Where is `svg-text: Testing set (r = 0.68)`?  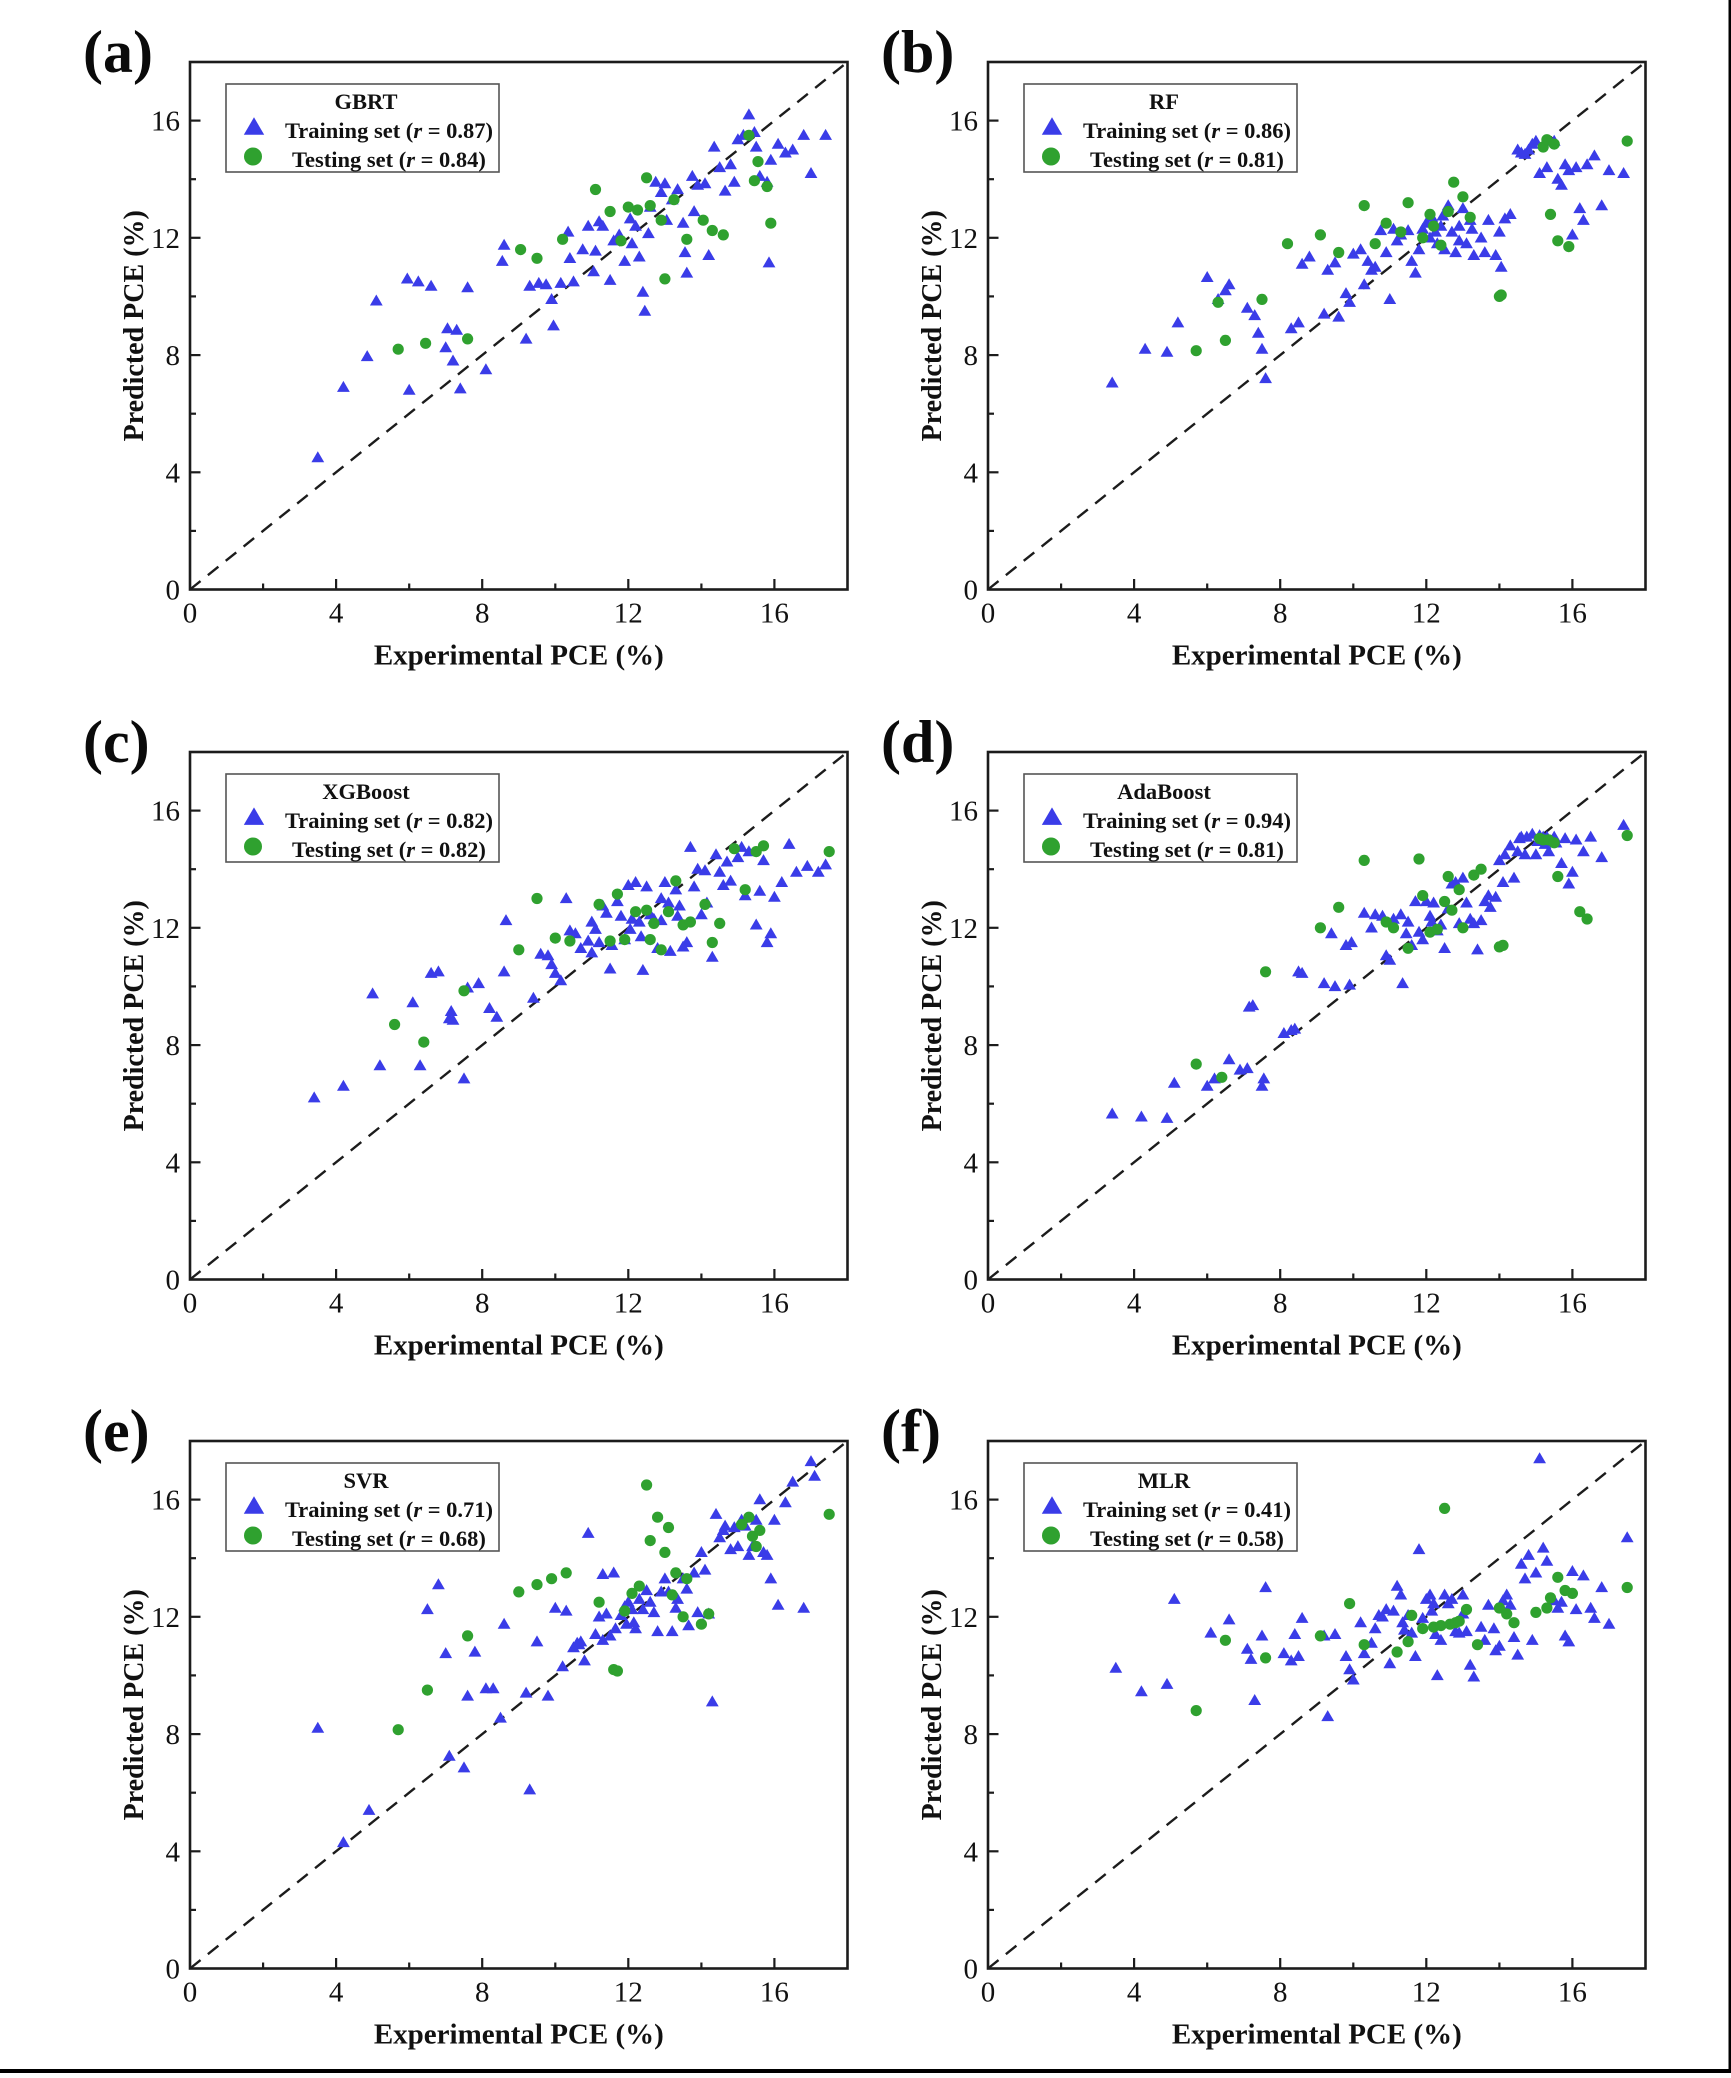 svg-text: Testing set (r = 0.68) is located at coordinates (389, 1538).